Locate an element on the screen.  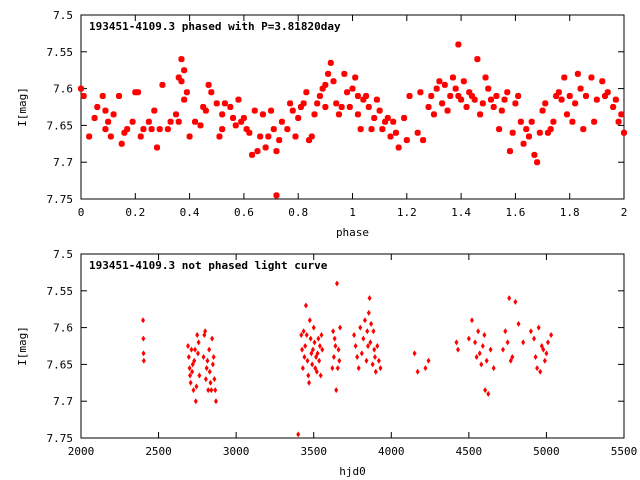
y-tick-label: 7.55 is located at coordinates (60, 291).